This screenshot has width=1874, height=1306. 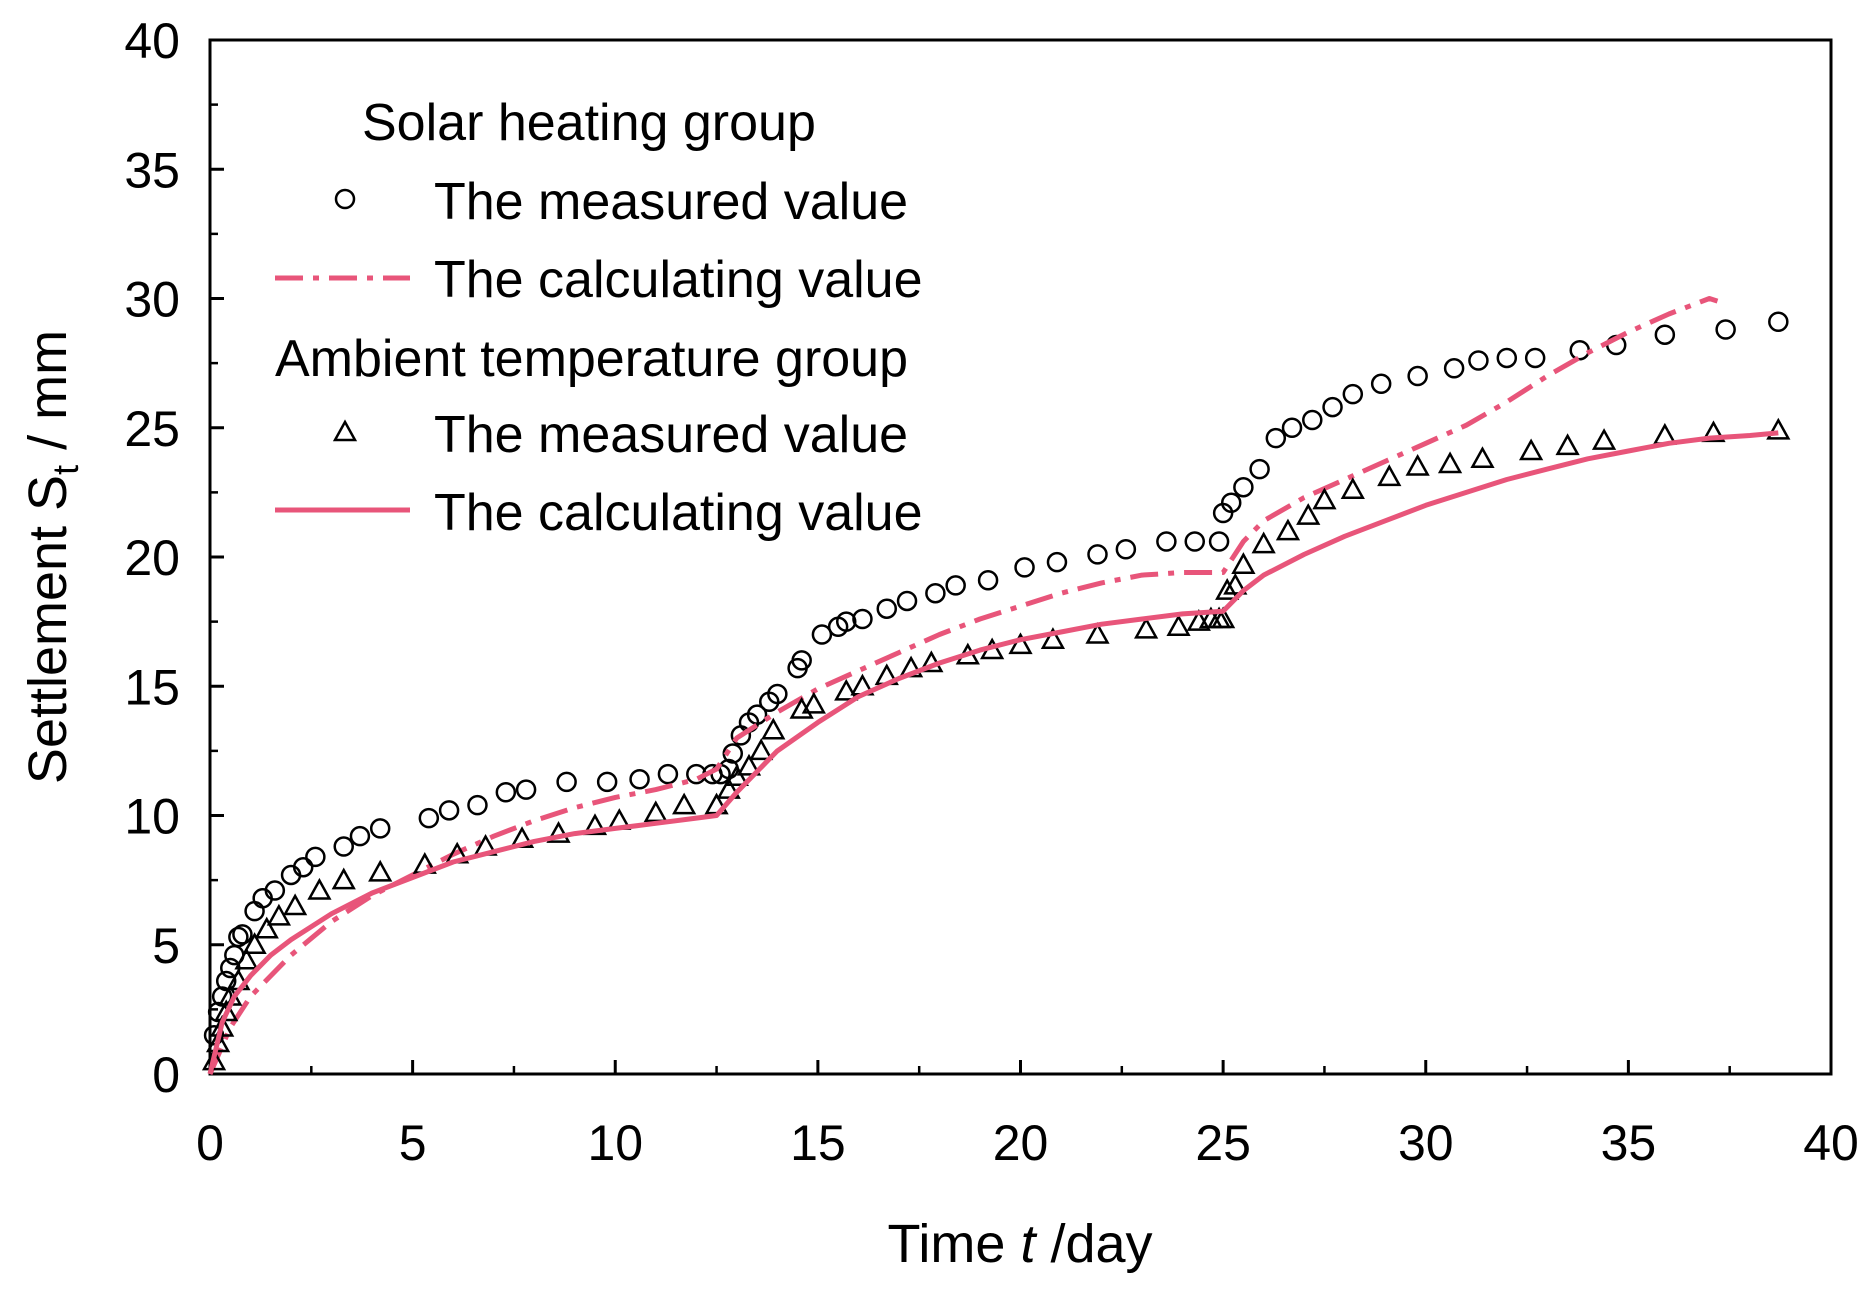 I want to click on legend-solar-calculated: The calculating value, so click(x=678, y=280).